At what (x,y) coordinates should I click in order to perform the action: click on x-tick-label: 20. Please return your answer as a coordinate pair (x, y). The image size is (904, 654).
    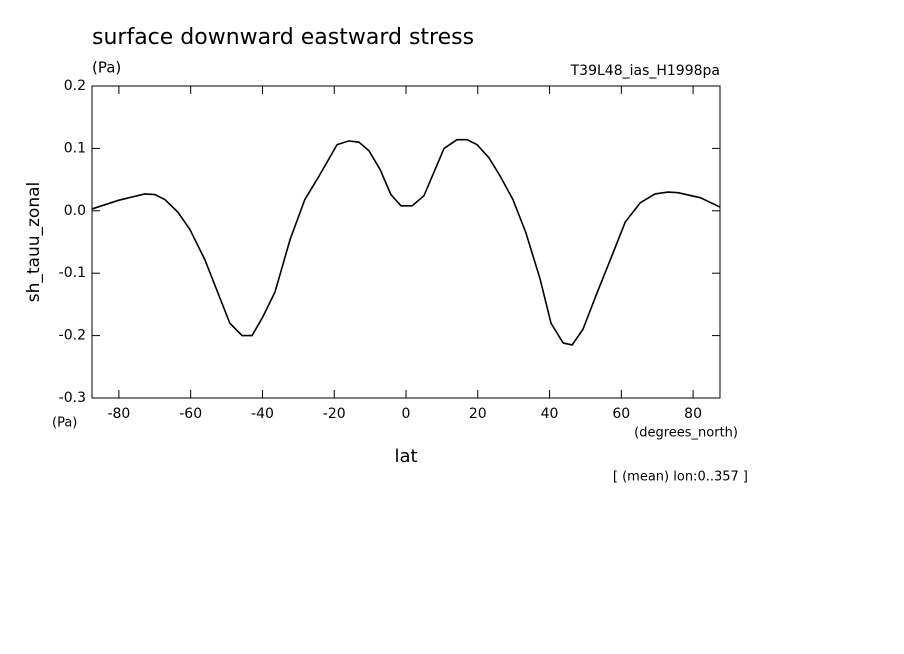
    Looking at the image, I should click on (478, 414).